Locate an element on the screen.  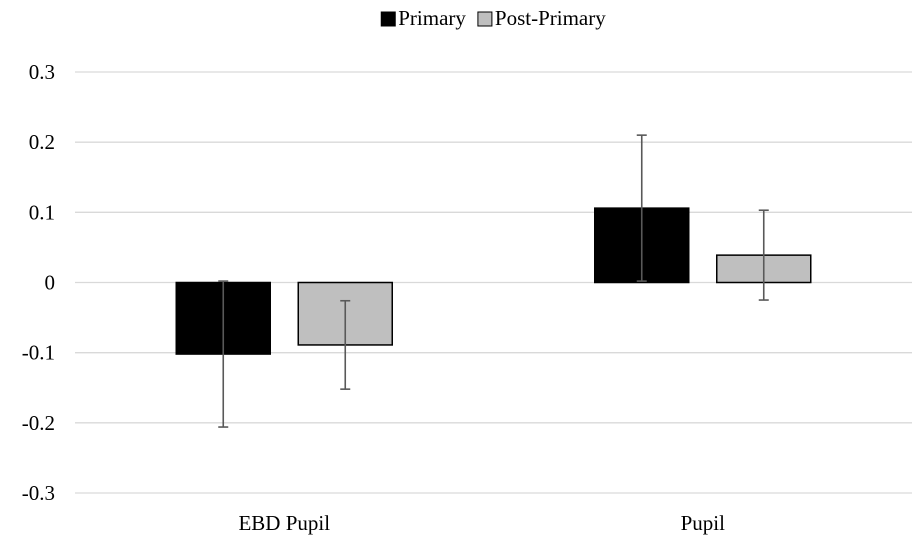
legend-item: Primary is located at coordinates (423, 18).